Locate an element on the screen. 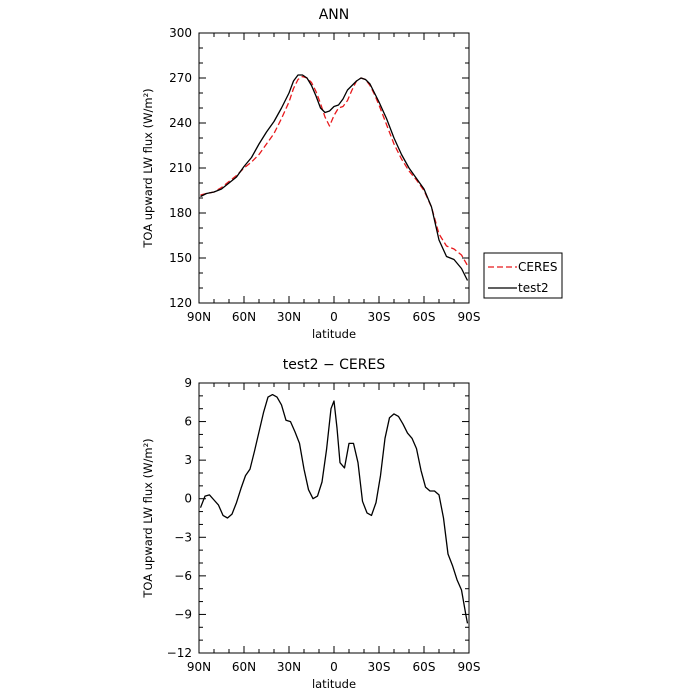 The image size is (700, 700). y-tick-label: 9 is located at coordinates (188, 383).